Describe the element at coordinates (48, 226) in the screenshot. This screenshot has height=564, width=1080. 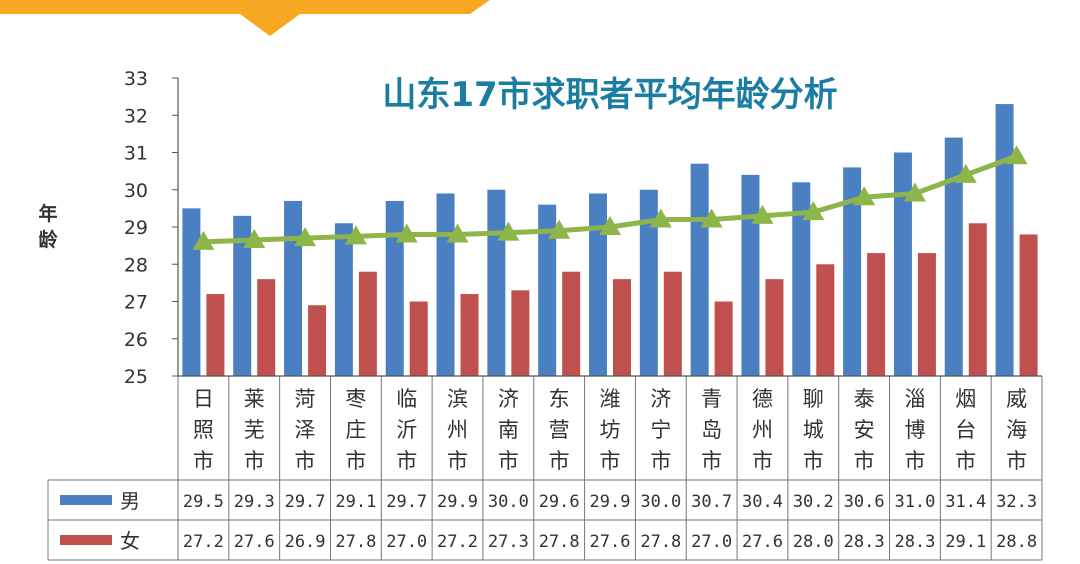
I see `y-axis-label: 年龄` at that location.